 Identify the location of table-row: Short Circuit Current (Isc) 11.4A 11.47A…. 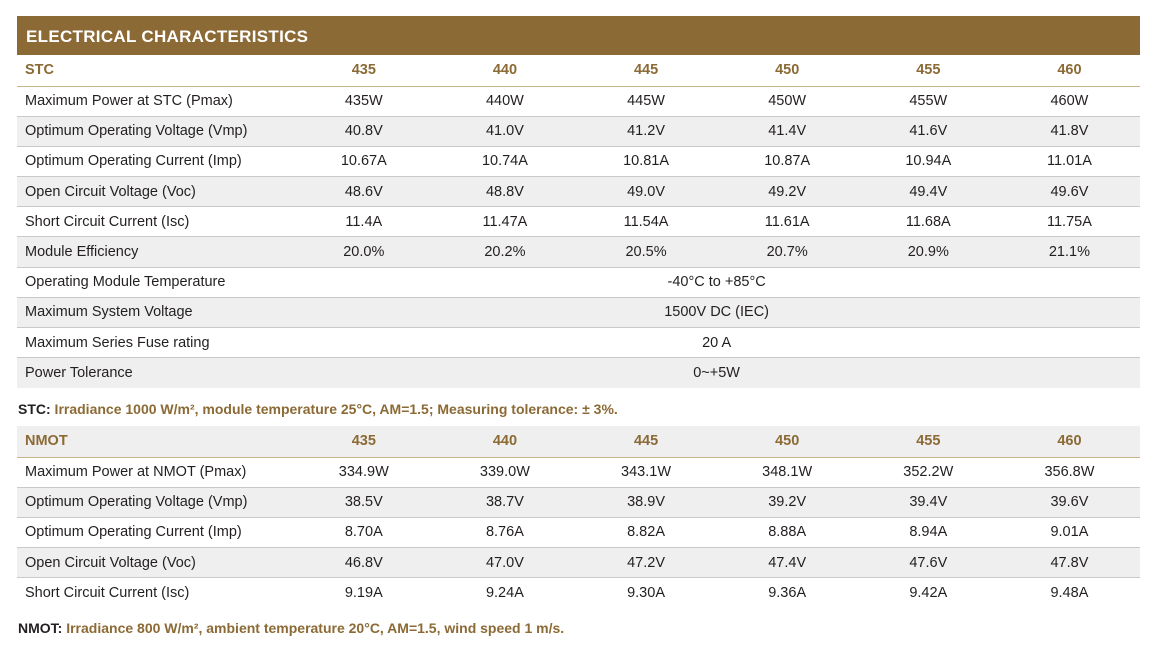
(578, 222).